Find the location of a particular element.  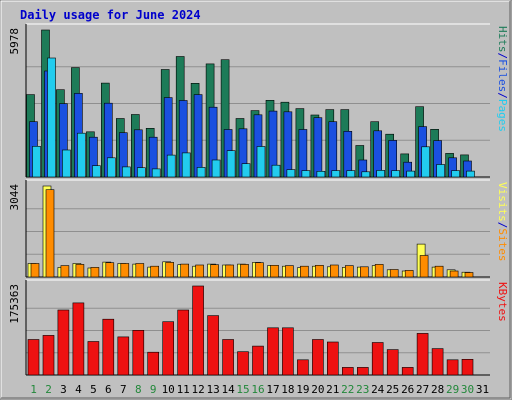

axis-title-part: Hits is located at coordinates (502, 39).